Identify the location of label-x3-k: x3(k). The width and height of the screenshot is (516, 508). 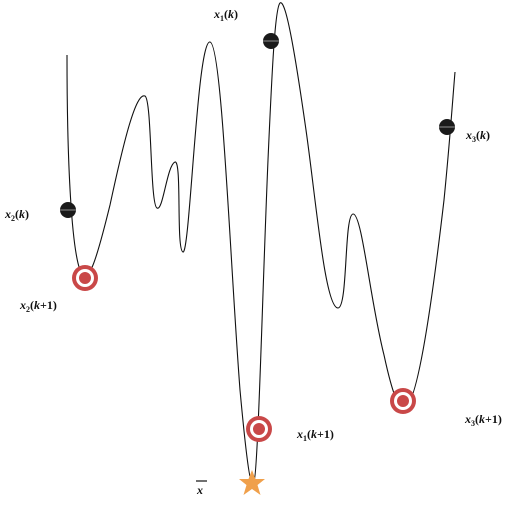
(477, 136).